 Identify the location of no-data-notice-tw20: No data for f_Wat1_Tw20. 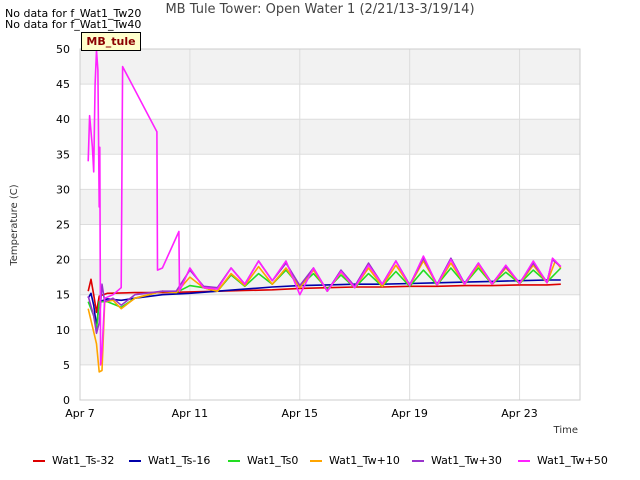
(73, 13).